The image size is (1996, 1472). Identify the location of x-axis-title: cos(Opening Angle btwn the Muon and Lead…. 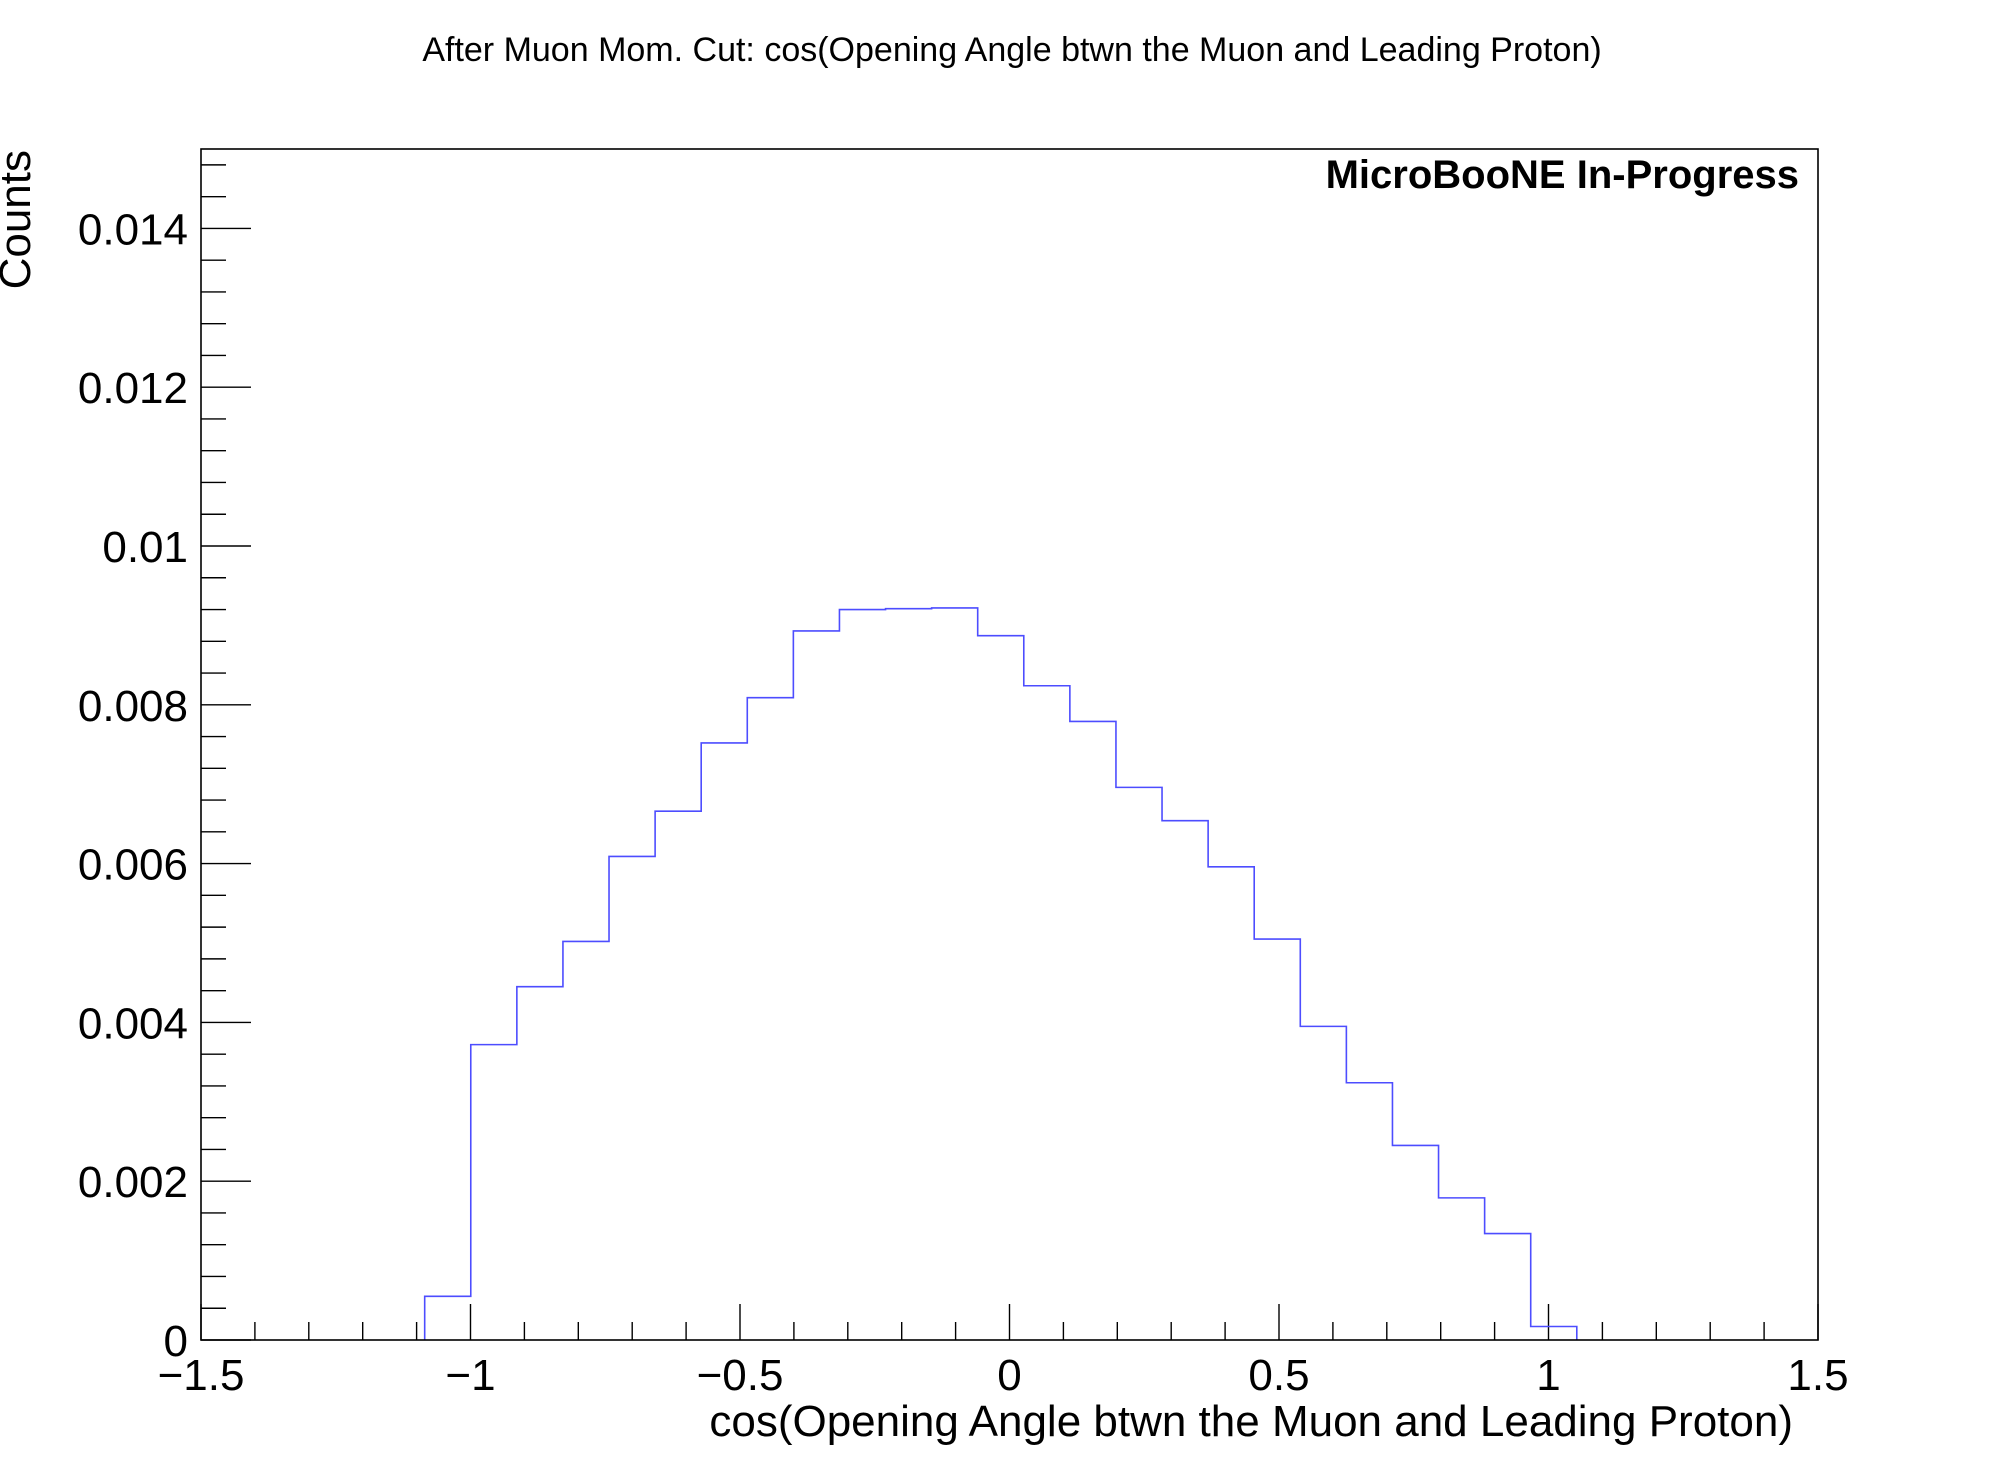
(1251, 1421).